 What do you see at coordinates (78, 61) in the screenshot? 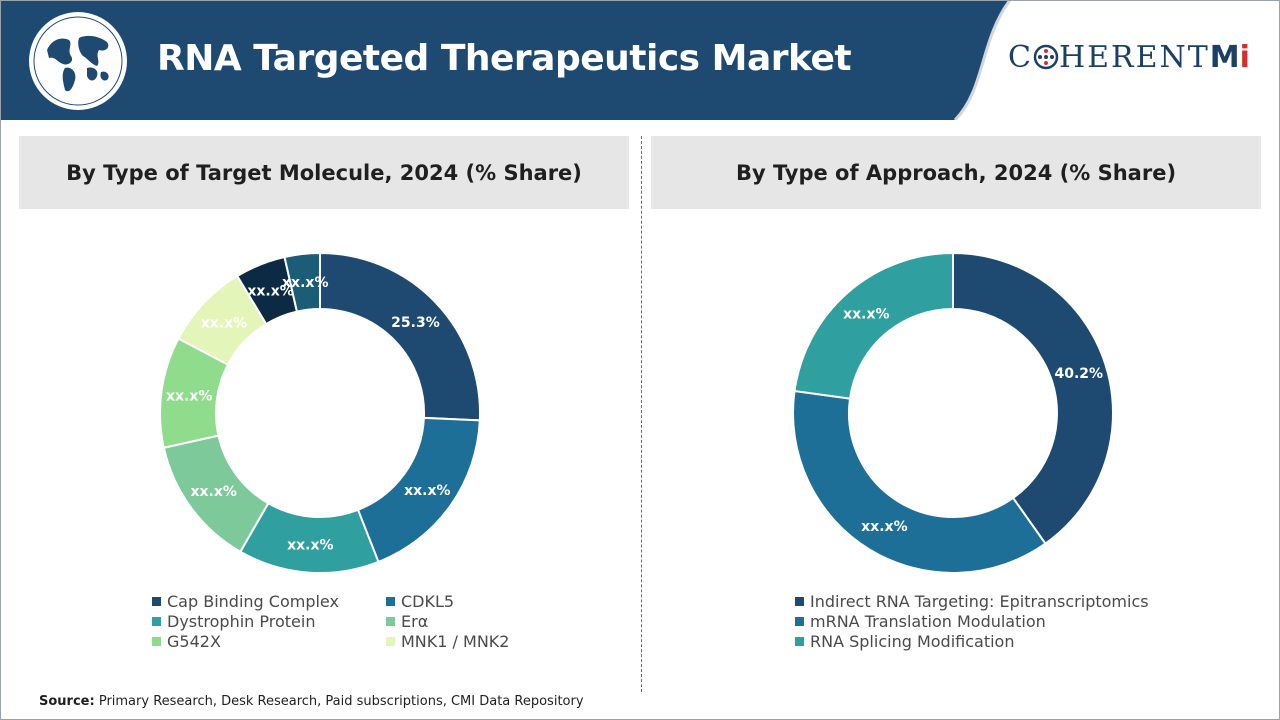
I see `globe-icon` at bounding box center [78, 61].